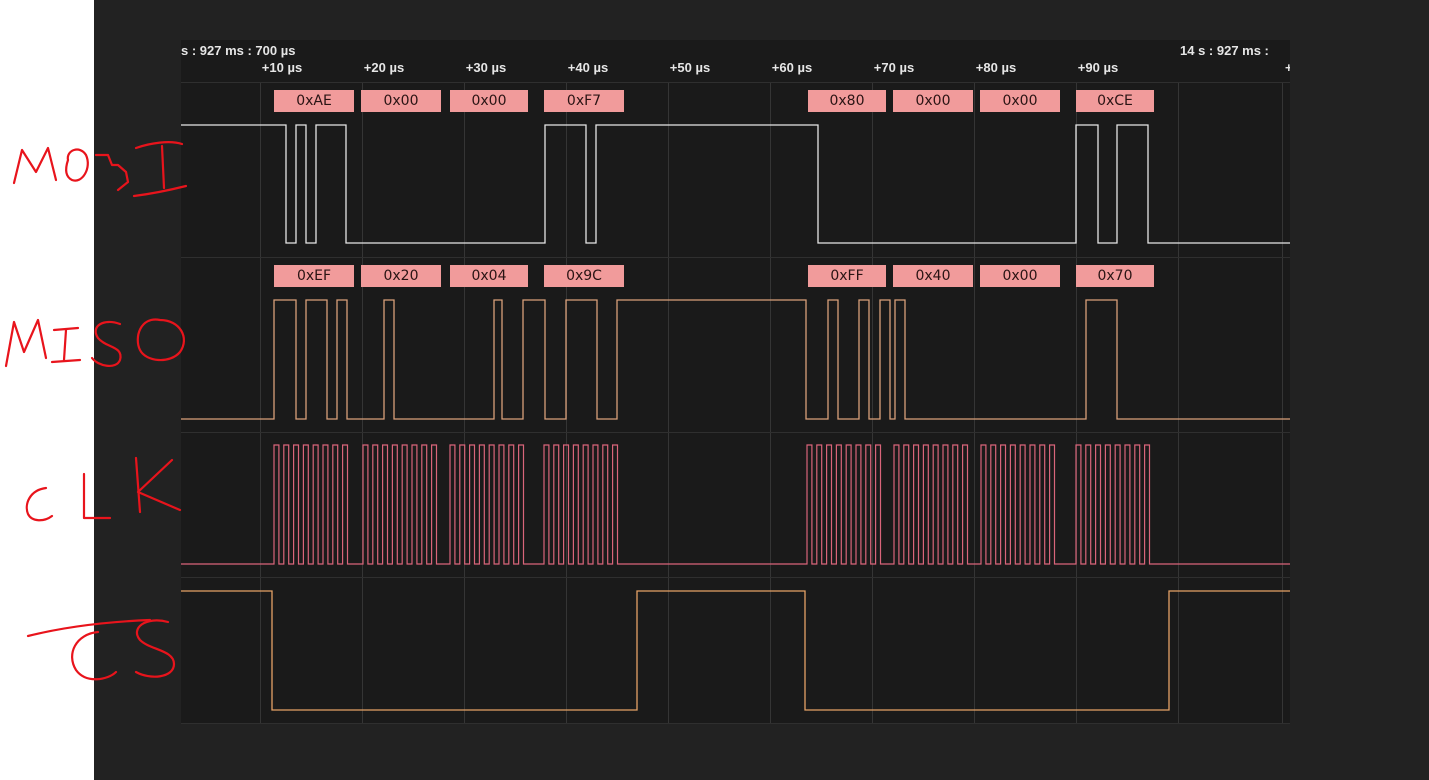 This screenshot has height=780, width=1429. I want to click on time-tick: +60 µs, so click(792, 67).